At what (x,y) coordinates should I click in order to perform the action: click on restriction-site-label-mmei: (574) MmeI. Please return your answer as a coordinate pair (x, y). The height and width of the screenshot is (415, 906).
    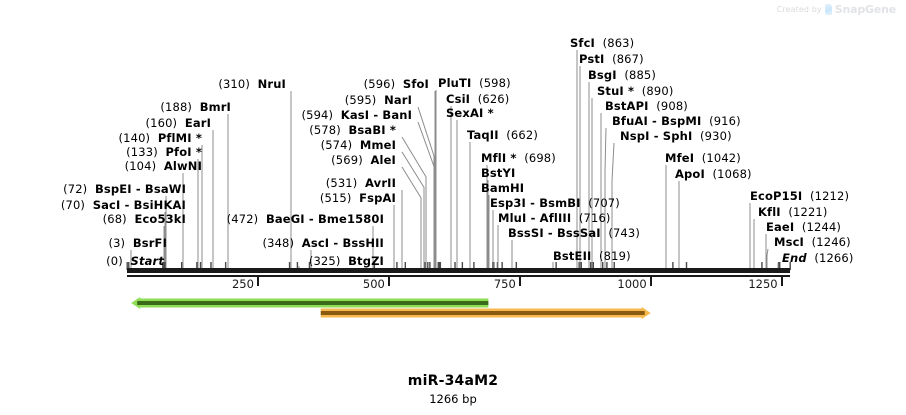
    Looking at the image, I should click on (198, 145).